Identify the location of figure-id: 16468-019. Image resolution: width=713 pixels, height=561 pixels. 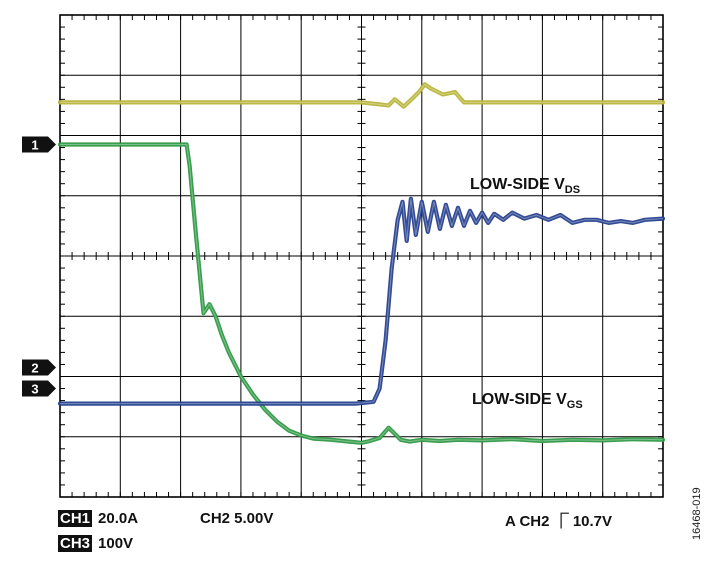
(697, 513).